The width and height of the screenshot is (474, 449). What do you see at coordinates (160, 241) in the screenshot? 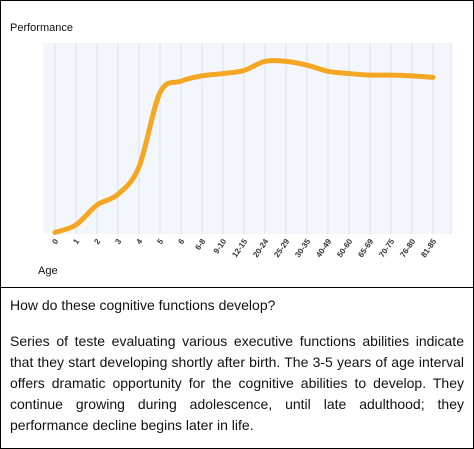
I see `x-tick-label: 5` at bounding box center [160, 241].